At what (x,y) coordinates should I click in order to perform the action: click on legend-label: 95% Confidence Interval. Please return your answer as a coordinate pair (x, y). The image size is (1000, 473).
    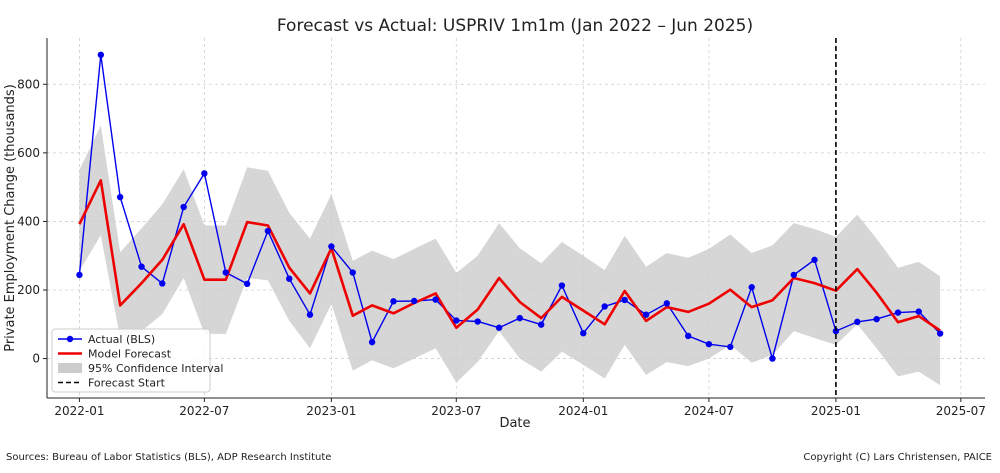
    Looking at the image, I should click on (155, 368).